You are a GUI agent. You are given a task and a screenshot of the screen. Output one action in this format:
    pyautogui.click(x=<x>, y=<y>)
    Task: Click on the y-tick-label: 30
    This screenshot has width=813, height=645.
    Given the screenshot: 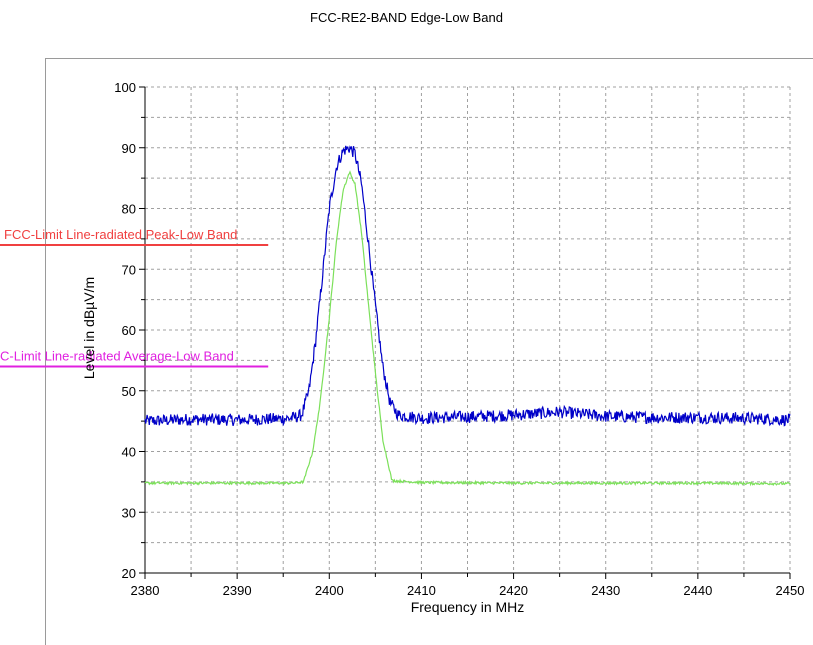 What is the action you would take?
    pyautogui.click(x=129, y=512)
    